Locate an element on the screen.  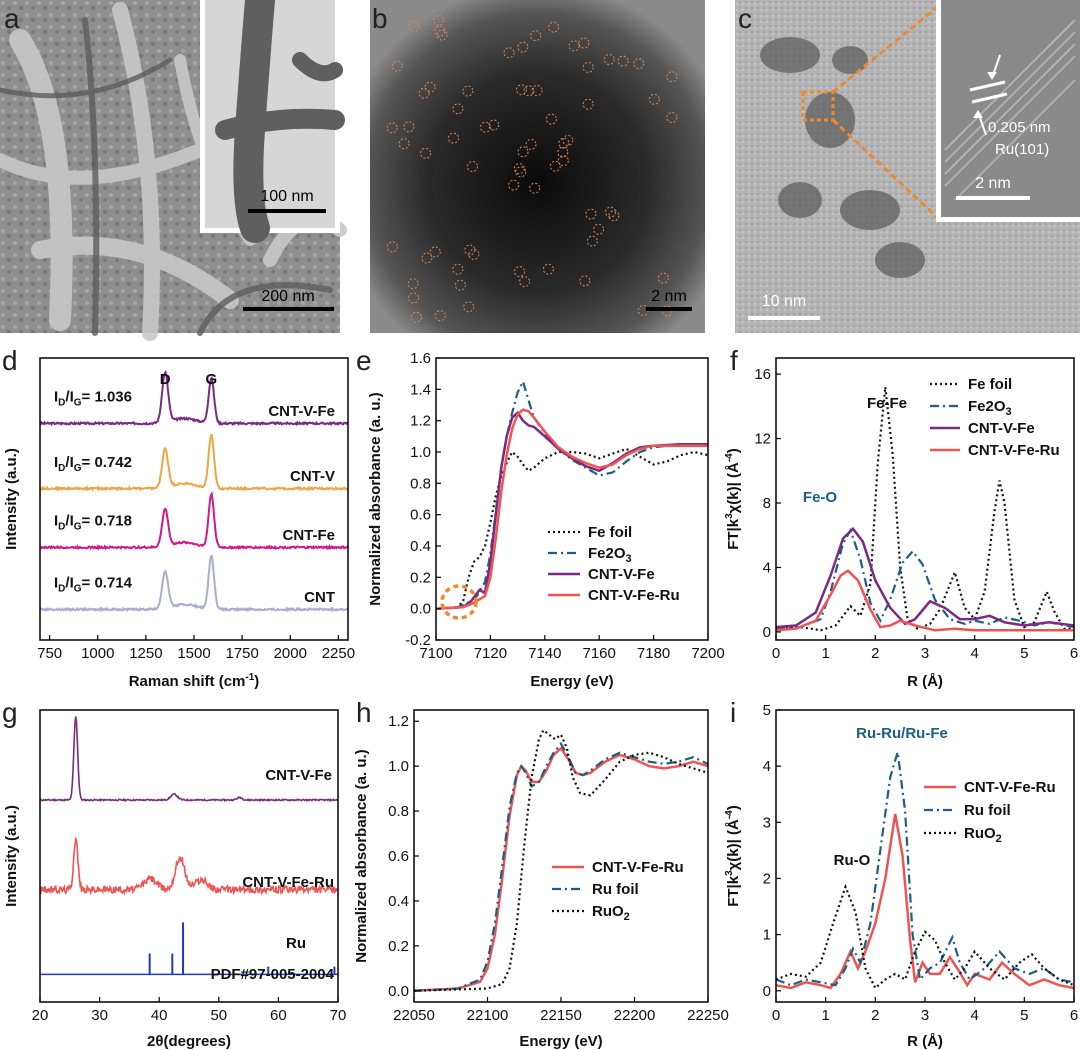
legend-label-ruo2: RuO2 is located at coordinates (611, 913).